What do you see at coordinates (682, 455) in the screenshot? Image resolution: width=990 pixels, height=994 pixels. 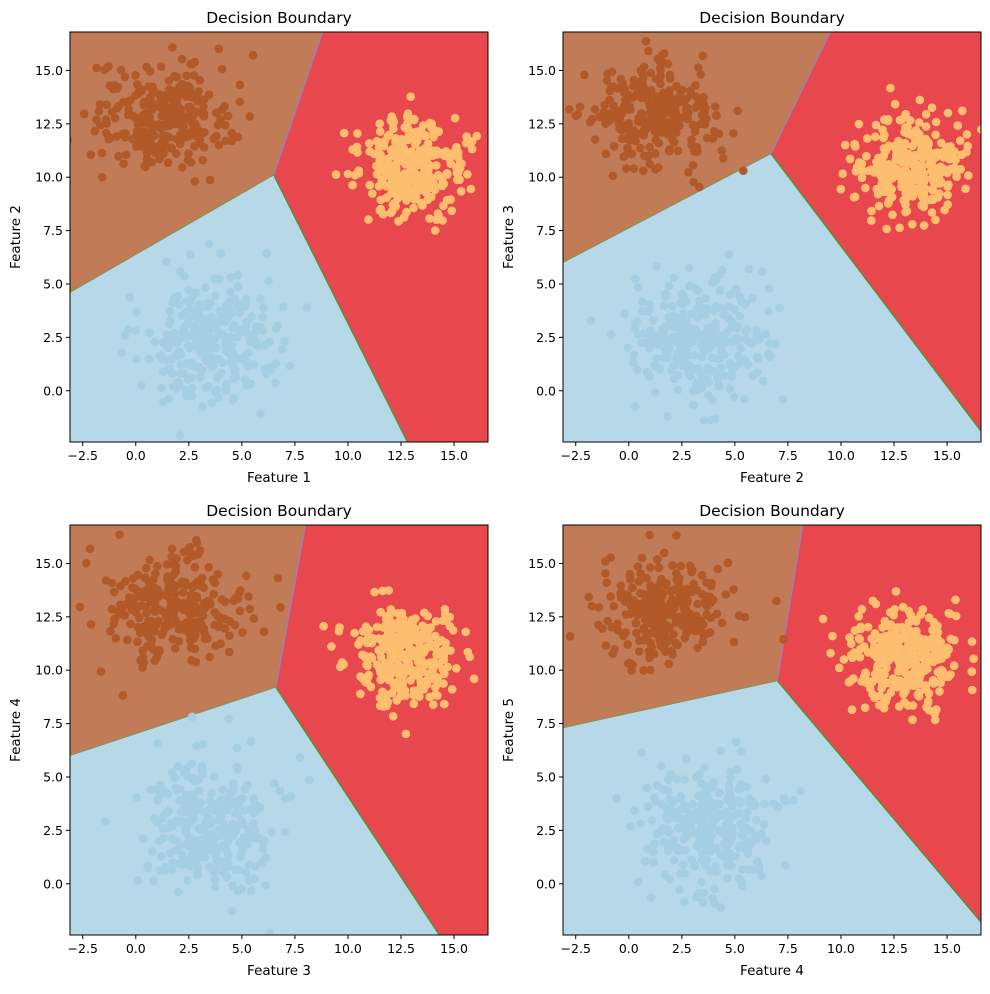 I see `chart2-xtick-label: 2.5` at bounding box center [682, 455].